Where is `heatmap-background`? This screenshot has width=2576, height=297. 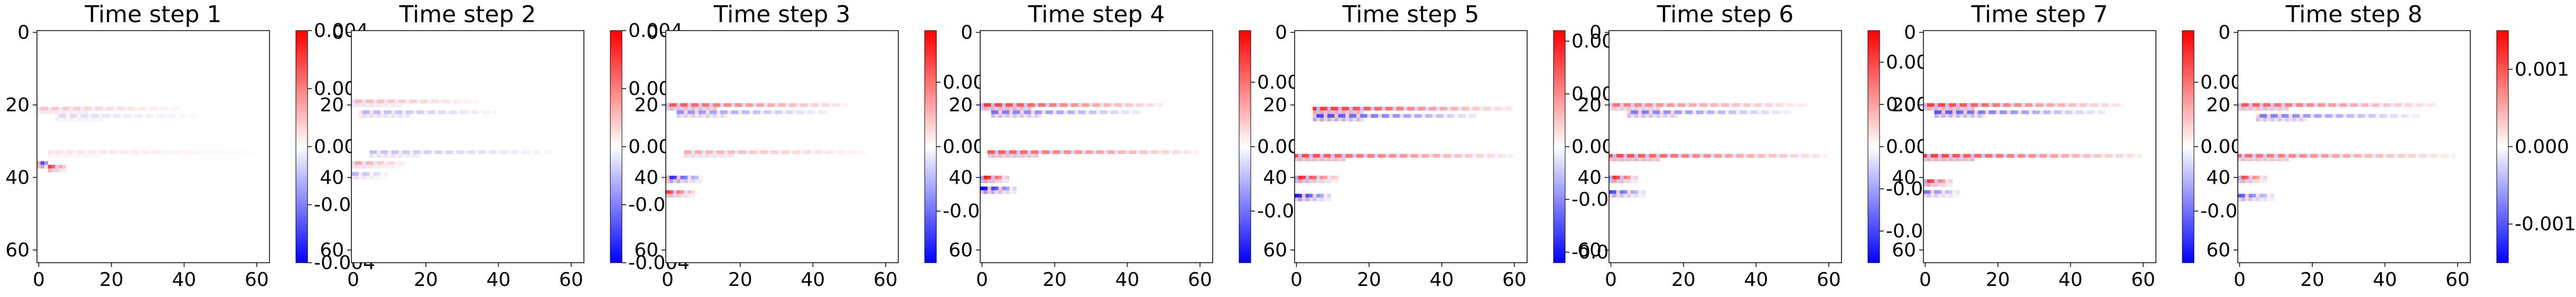
heatmap-background is located at coordinates (782, 147).